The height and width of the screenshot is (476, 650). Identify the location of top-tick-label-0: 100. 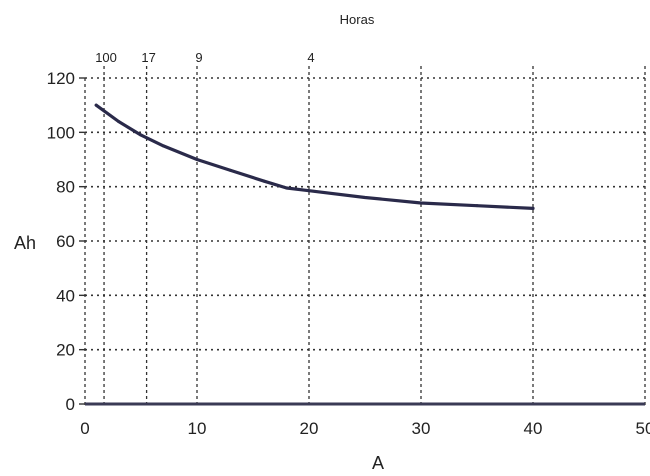
(106, 57).